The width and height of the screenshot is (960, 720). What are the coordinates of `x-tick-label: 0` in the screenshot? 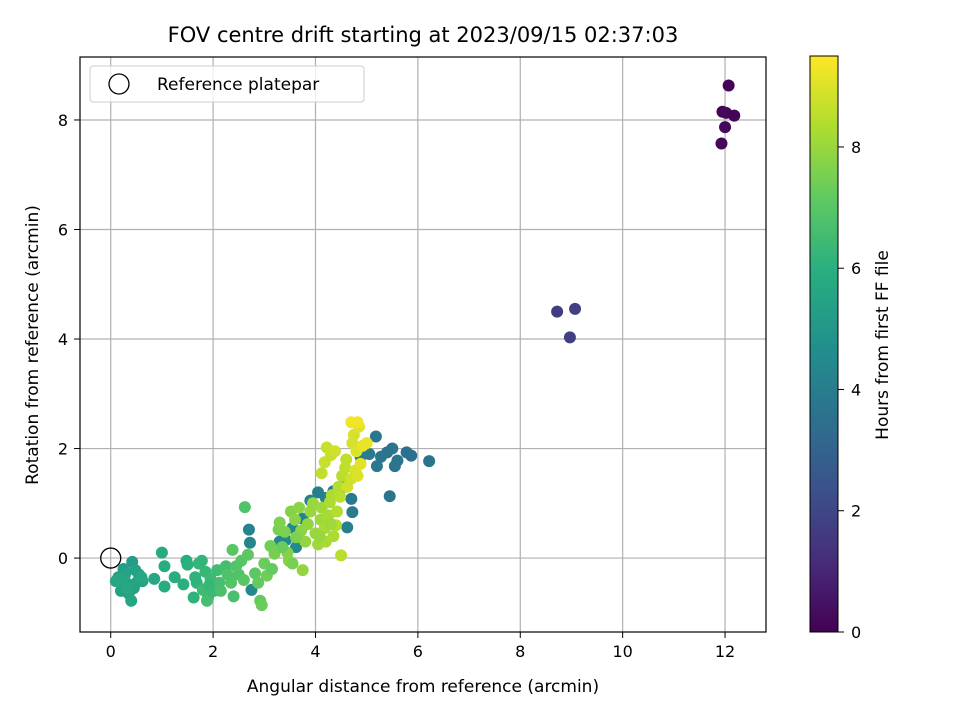 It's located at (111, 651).